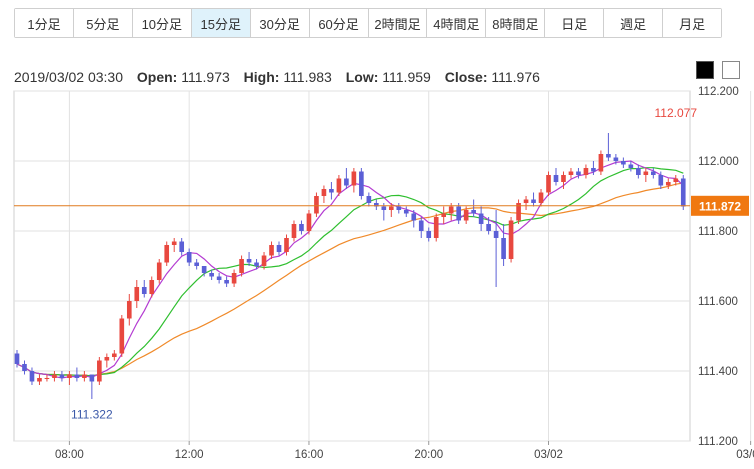  What do you see at coordinates (307, 77) in the screenshot?
I see `ohlc-high-value: 111.983` at bounding box center [307, 77].